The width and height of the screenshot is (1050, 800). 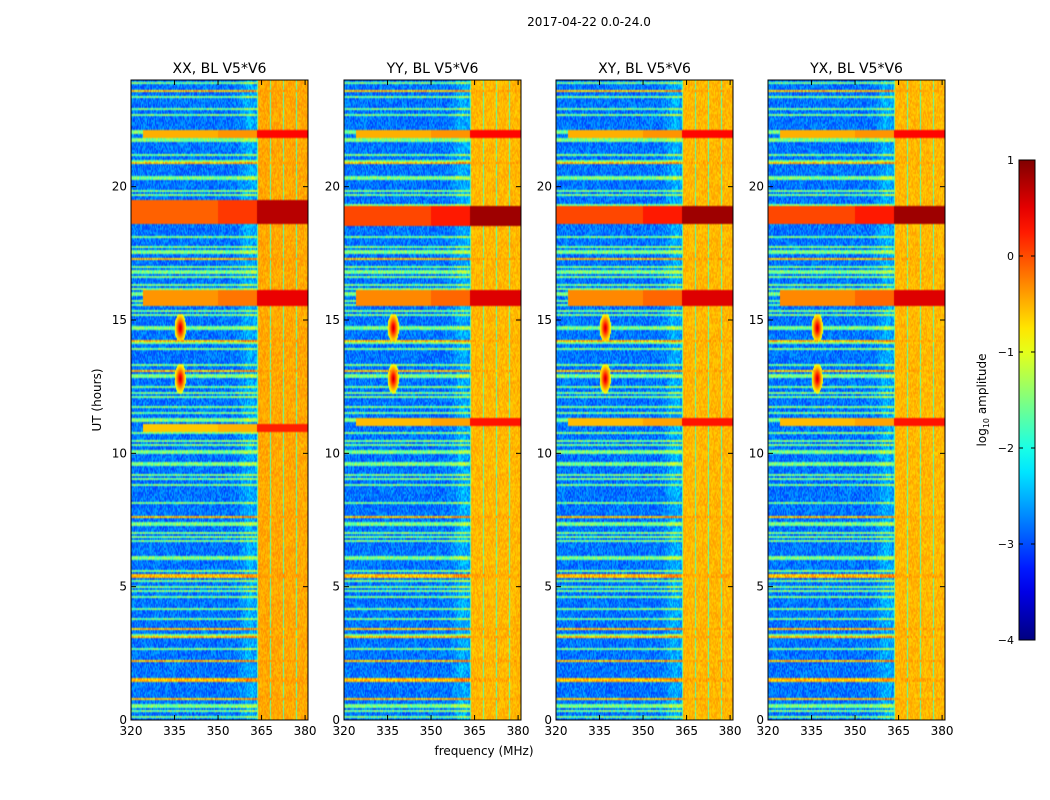 I want to click on colorbar-tick-label: 1, so click(x=1010, y=160).